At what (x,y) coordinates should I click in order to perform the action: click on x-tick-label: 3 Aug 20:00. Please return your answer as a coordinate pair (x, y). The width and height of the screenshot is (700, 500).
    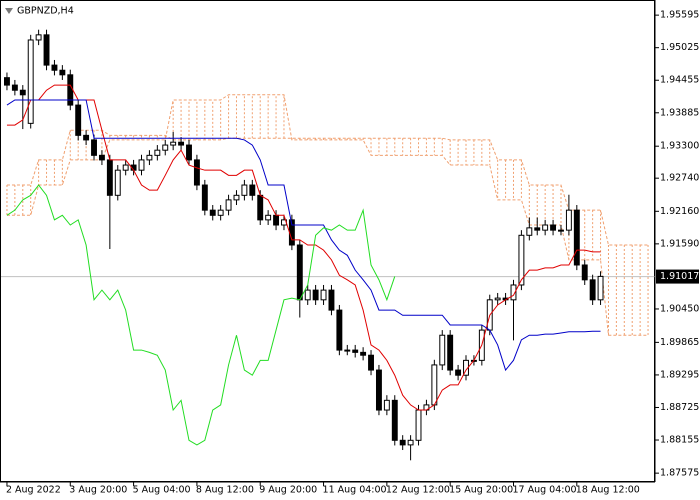
    Looking at the image, I should click on (98, 490).